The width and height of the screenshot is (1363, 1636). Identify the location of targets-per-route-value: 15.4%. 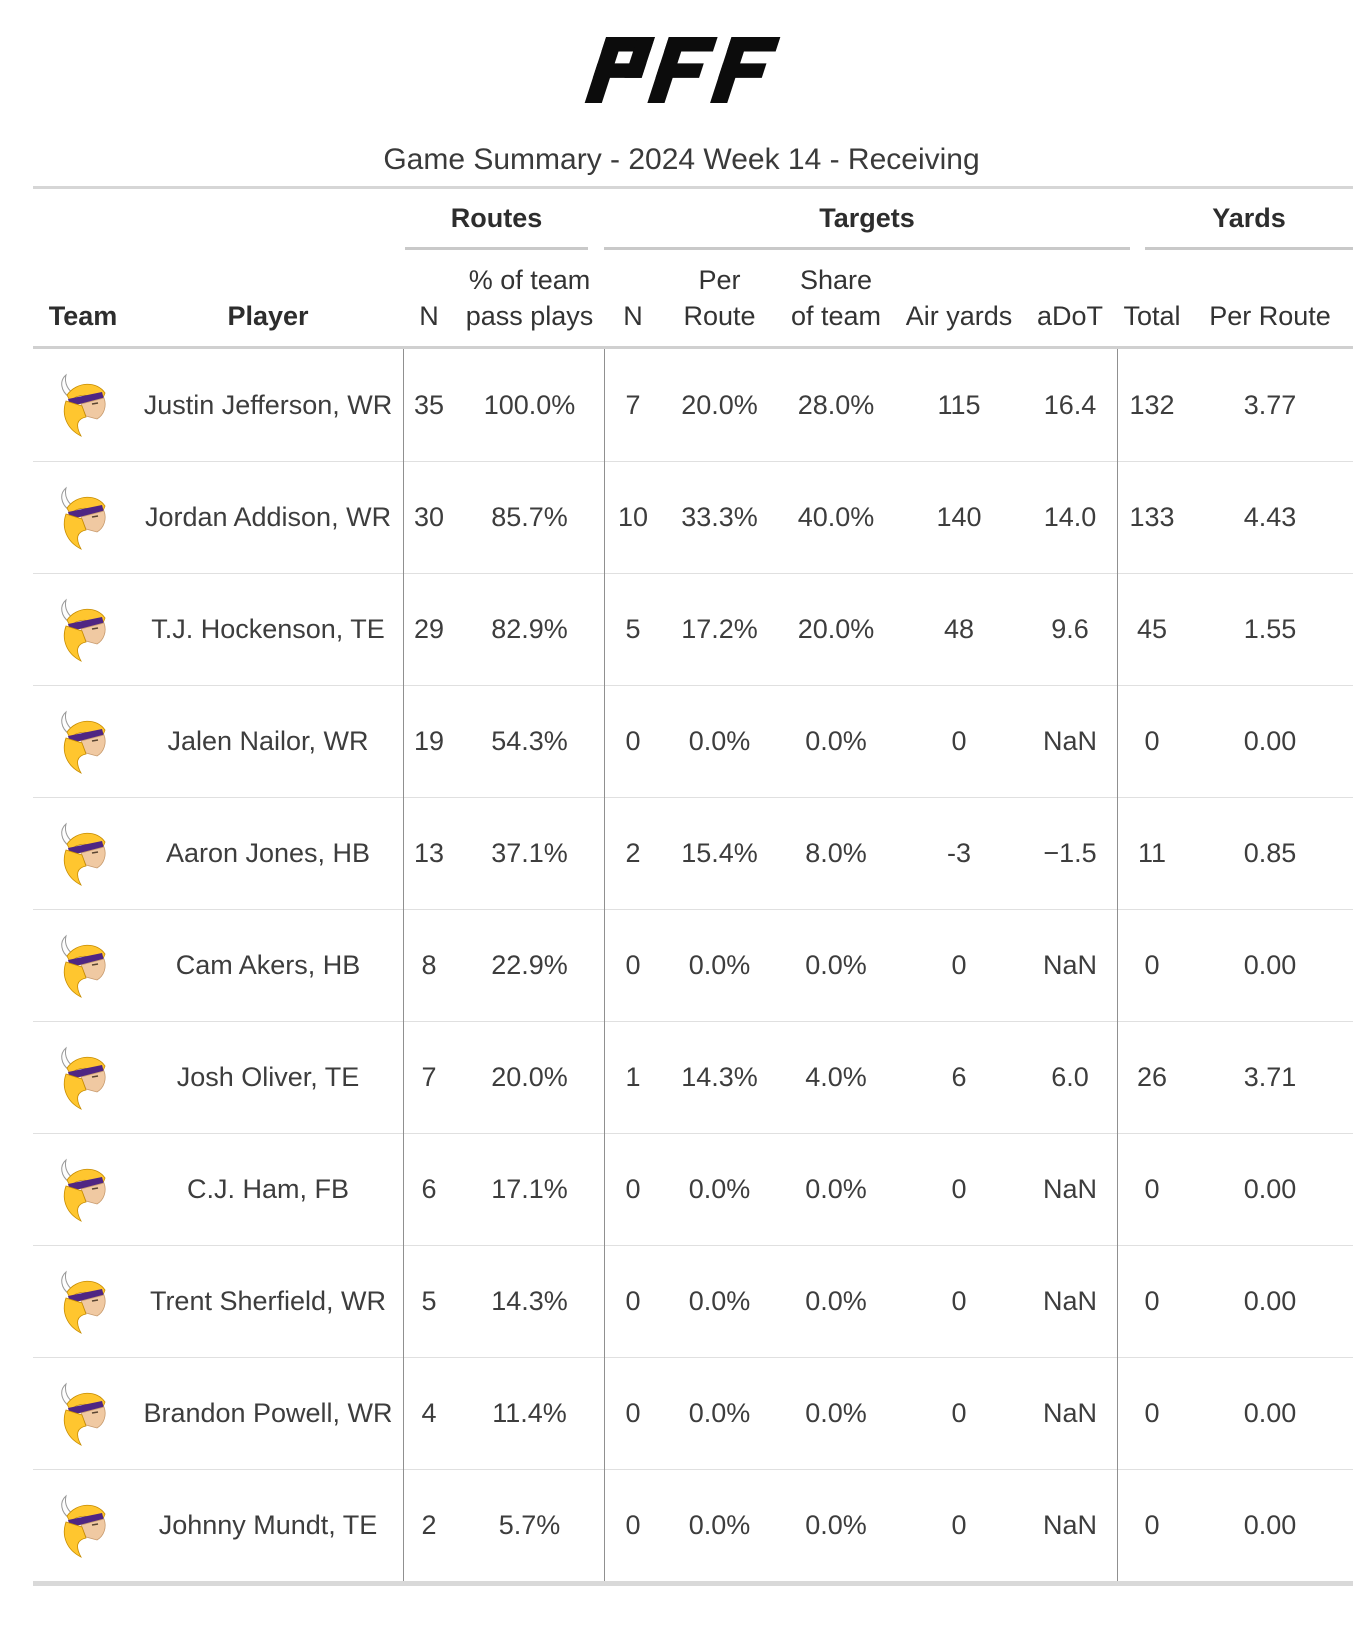
(719, 853).